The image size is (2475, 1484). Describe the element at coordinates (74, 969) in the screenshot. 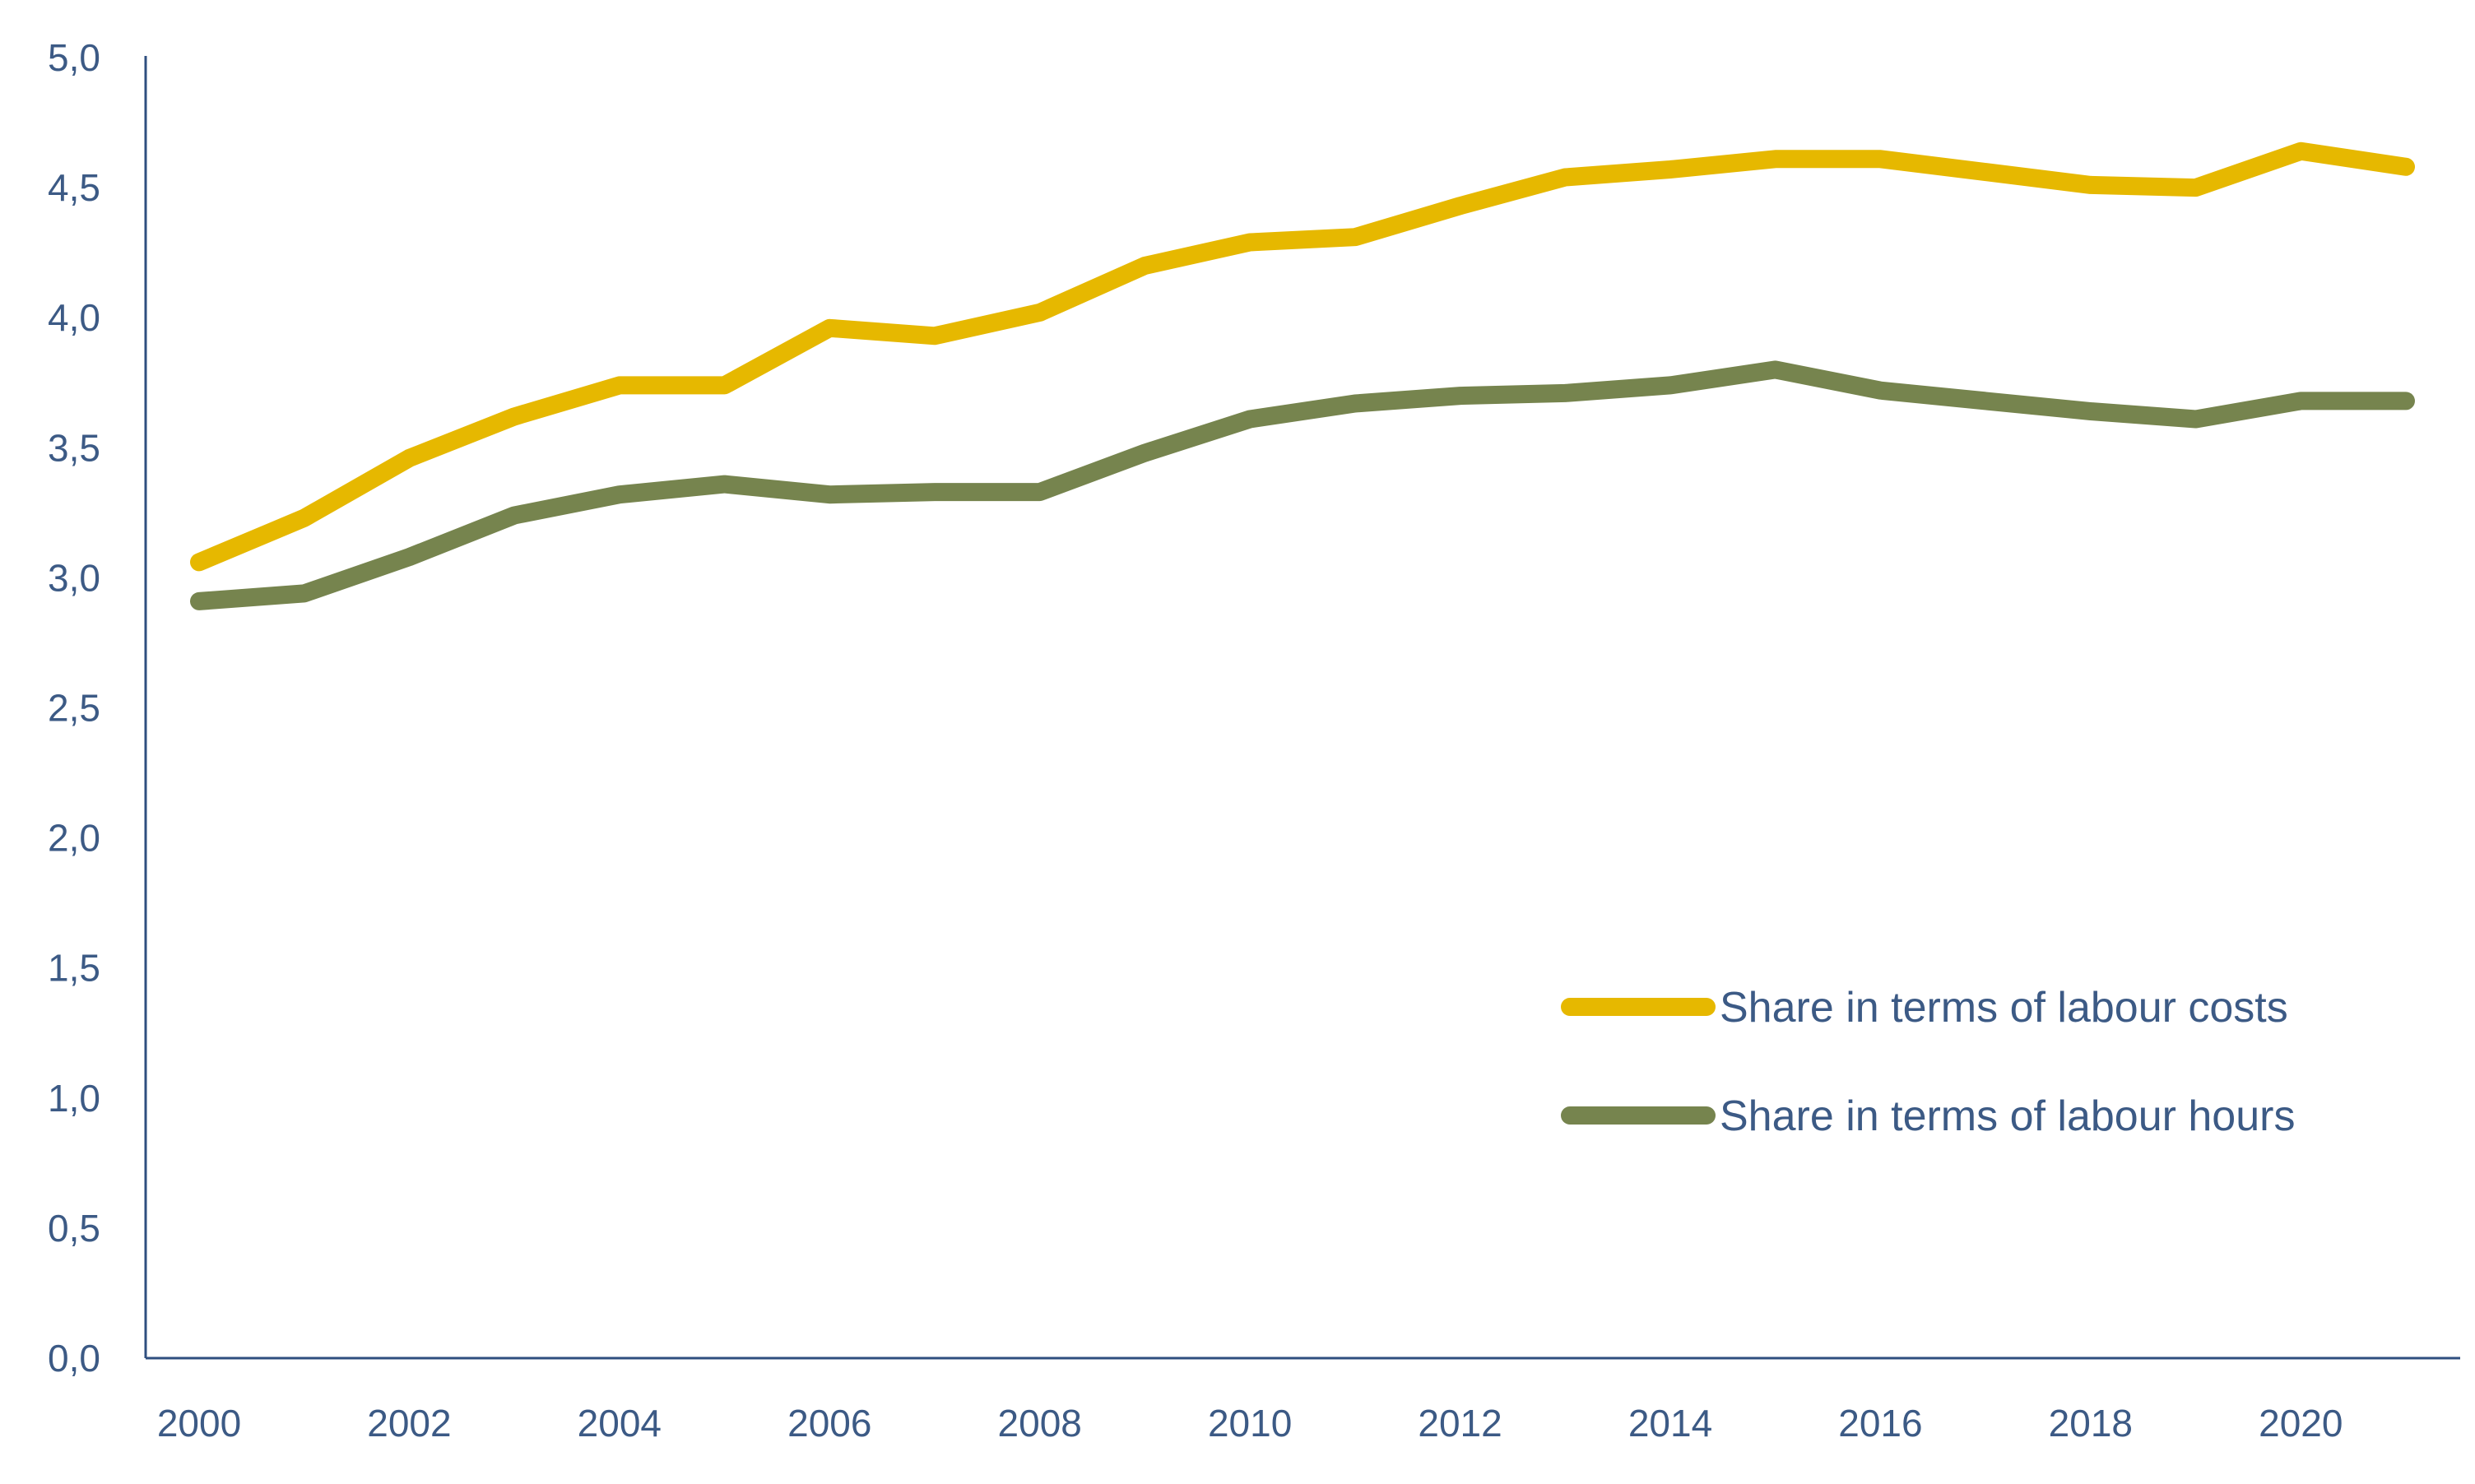

I see `y-tick-label: 1,5` at that location.